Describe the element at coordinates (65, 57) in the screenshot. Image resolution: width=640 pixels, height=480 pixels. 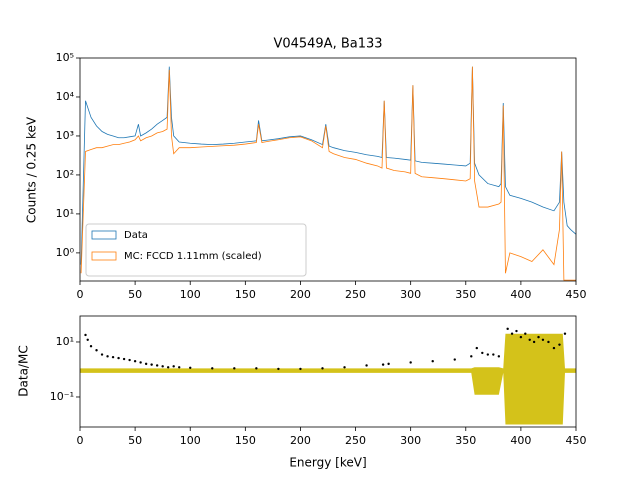
I see `y-tick-label: 10⁵` at that location.